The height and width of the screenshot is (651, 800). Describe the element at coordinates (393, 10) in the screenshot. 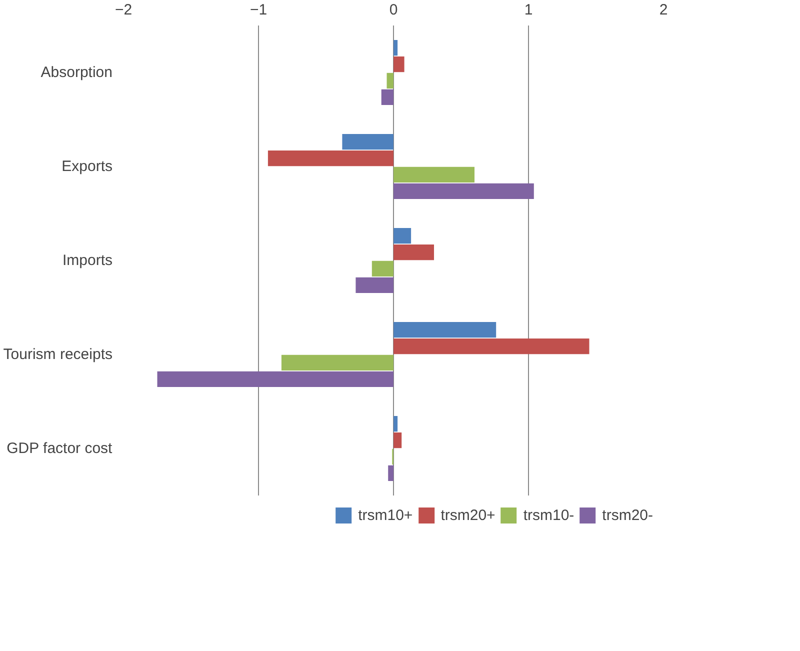

I see `x-tick-label: 0` at that location.